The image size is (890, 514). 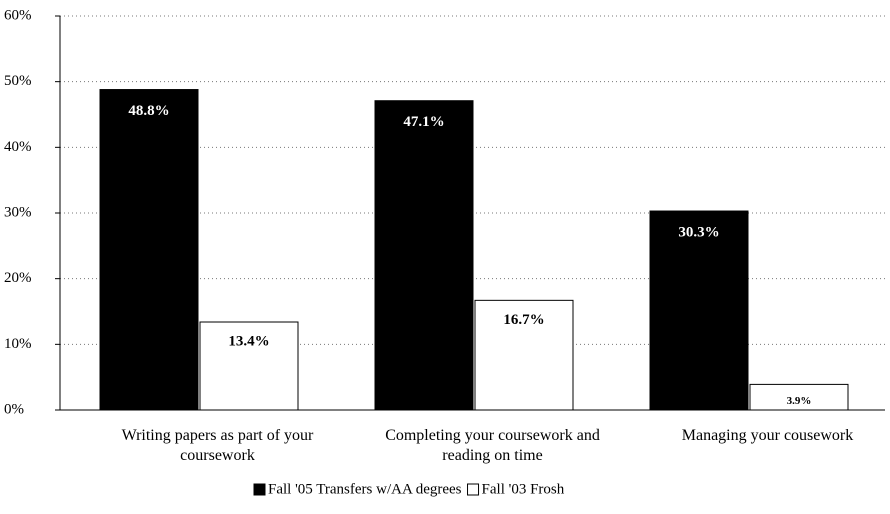 What do you see at coordinates (365, 489) in the screenshot?
I see `legend-label: Fall '05 Transfers w/AA degrees` at bounding box center [365, 489].